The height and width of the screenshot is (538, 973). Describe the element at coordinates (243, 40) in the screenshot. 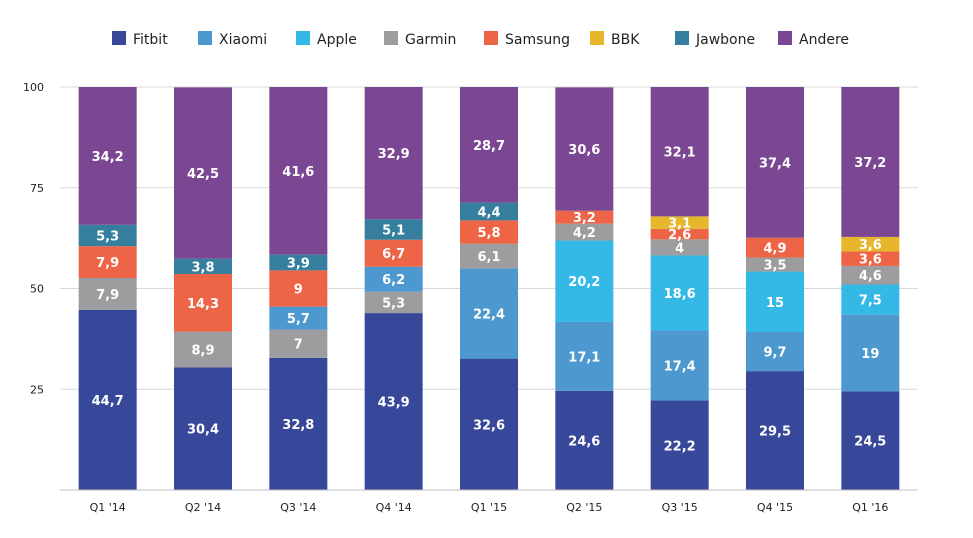

I see `legend-label-xiaomi: Xiaomi` at that location.